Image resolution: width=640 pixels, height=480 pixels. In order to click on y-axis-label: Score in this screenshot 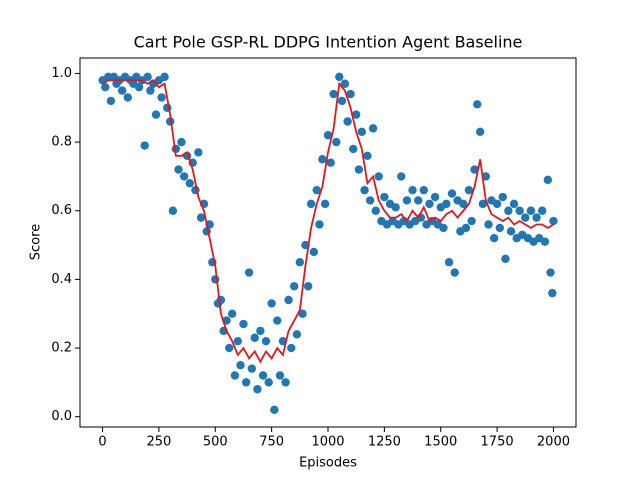, I will do `click(36, 242)`.